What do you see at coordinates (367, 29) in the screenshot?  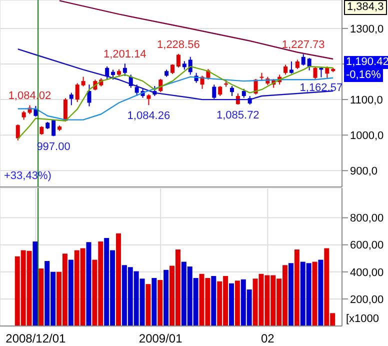 I see `y-tick-label: 1300,0` at bounding box center [367, 29].